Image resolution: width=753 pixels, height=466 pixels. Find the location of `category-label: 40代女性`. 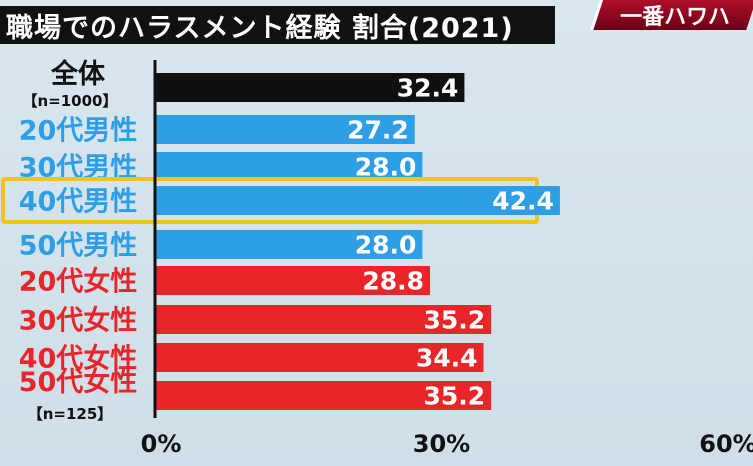

category-label: 40代女性 is located at coordinates (78, 359).